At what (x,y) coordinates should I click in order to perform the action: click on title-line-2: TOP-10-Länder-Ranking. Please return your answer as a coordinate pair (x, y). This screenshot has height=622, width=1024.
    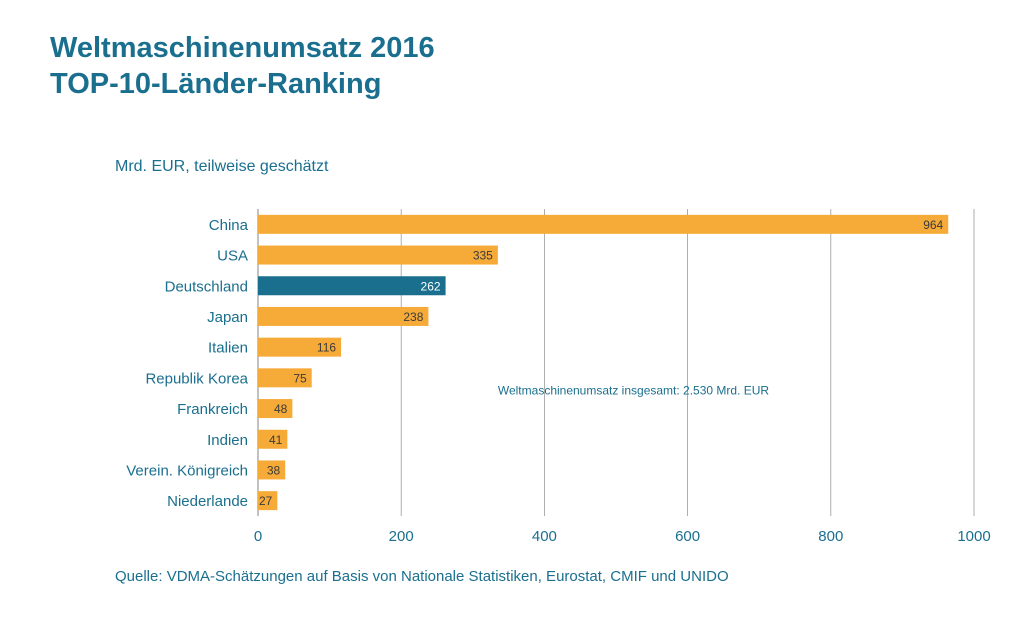
    Looking at the image, I should click on (216, 84).